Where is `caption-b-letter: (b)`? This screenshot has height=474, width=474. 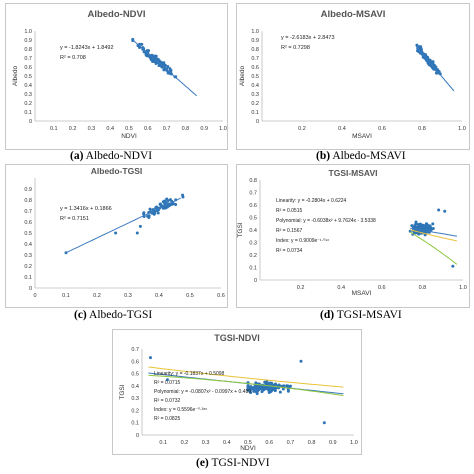
caption-b-letter: (b) is located at coordinates (323, 156).